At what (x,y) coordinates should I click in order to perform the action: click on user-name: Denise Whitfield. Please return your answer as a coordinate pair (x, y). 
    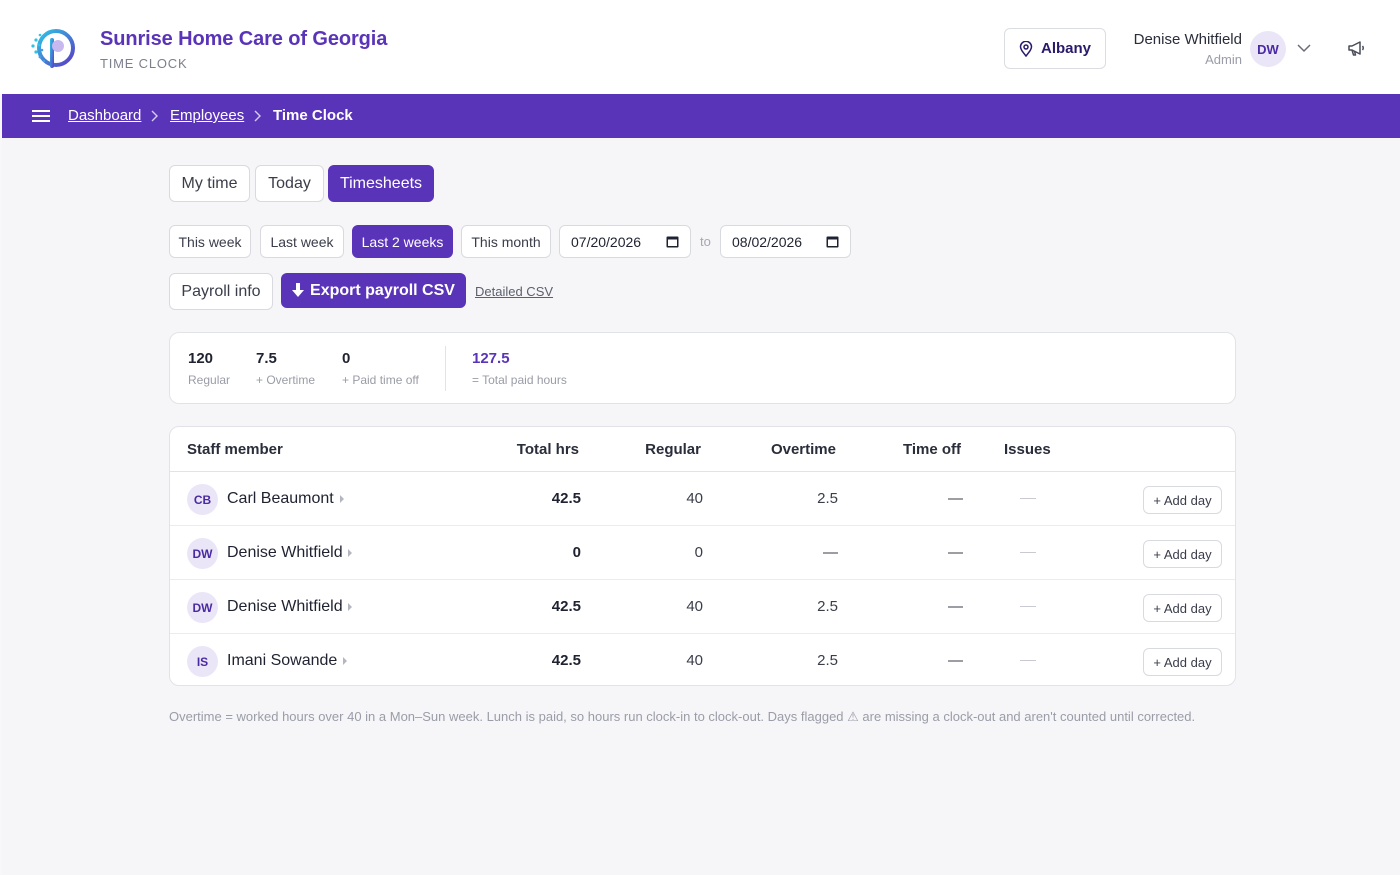
    Looking at the image, I should click on (1187, 39).